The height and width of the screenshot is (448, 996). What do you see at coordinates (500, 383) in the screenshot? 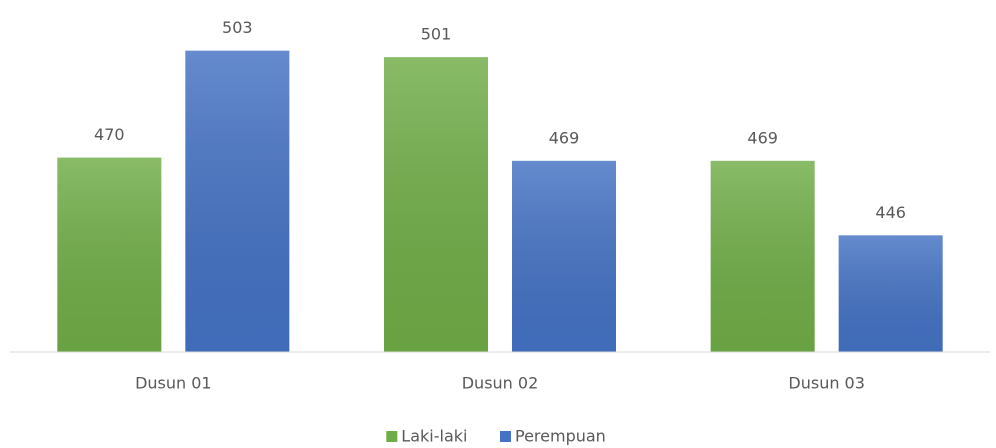
I see `x-tick-label: Dusun 02` at bounding box center [500, 383].